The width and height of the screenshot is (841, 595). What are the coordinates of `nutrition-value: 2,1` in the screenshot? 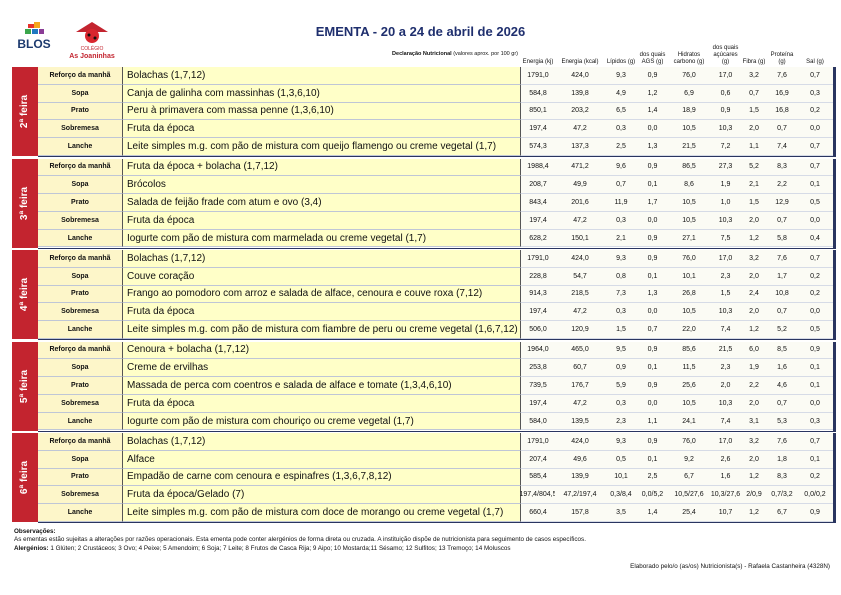 It's located at (621, 238).